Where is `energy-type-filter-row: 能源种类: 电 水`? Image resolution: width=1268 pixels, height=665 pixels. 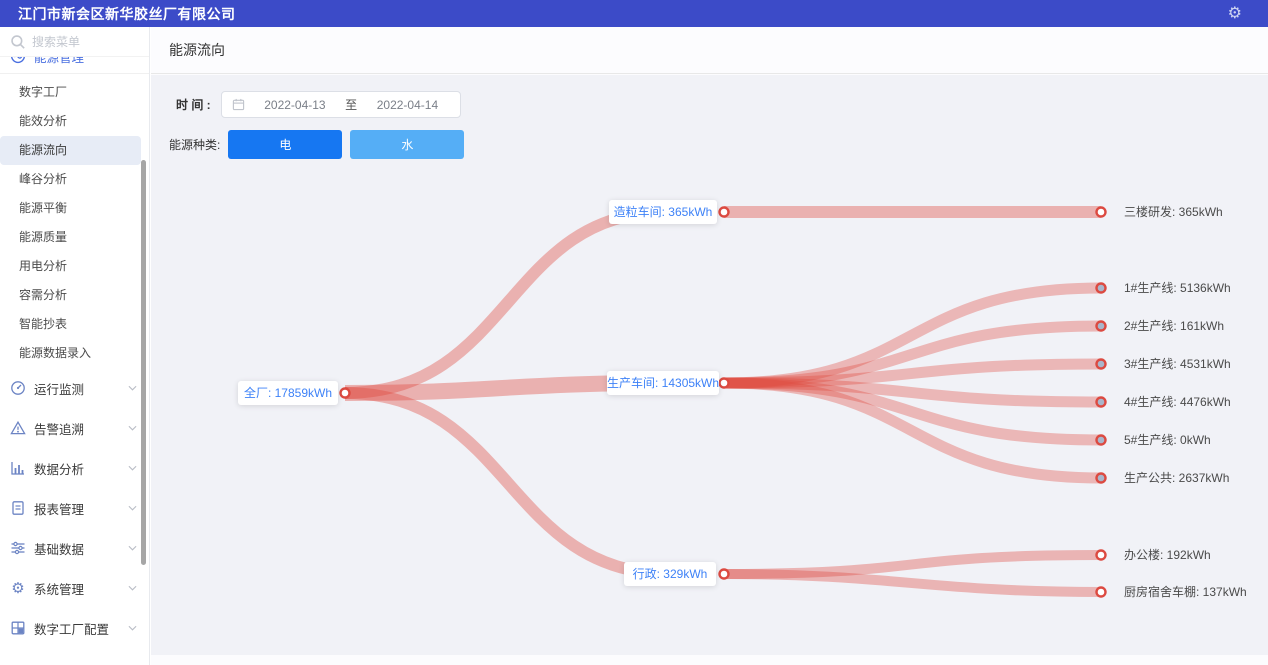 energy-type-filter-row: 能源种类: 电 水 is located at coordinates (317, 144).